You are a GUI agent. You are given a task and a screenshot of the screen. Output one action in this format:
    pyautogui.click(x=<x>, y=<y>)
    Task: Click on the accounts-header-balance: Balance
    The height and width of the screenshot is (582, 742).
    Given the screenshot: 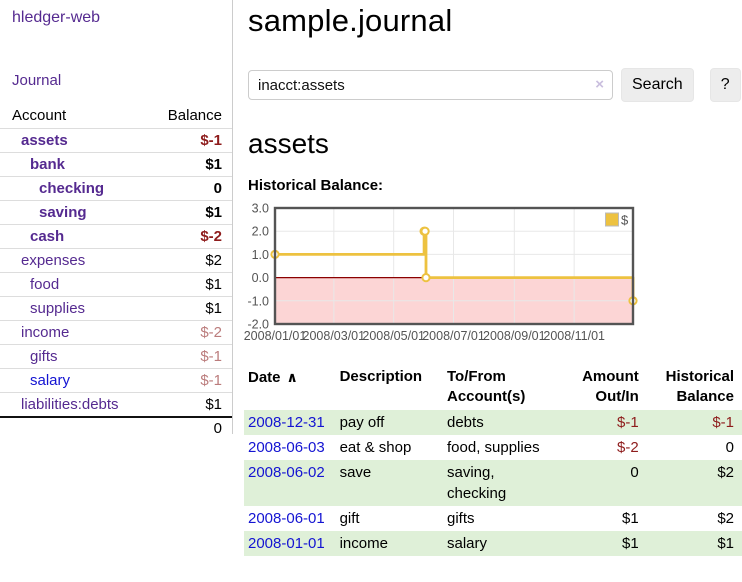 What is the action you would take?
    pyautogui.click(x=194, y=115)
    